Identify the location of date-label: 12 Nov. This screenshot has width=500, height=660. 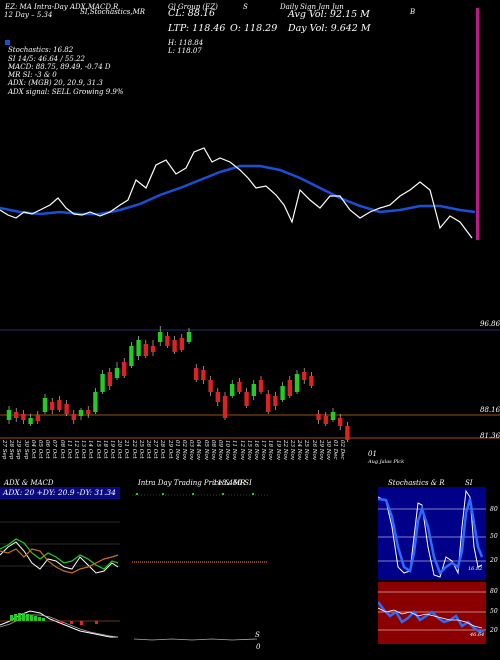
(241, 450).